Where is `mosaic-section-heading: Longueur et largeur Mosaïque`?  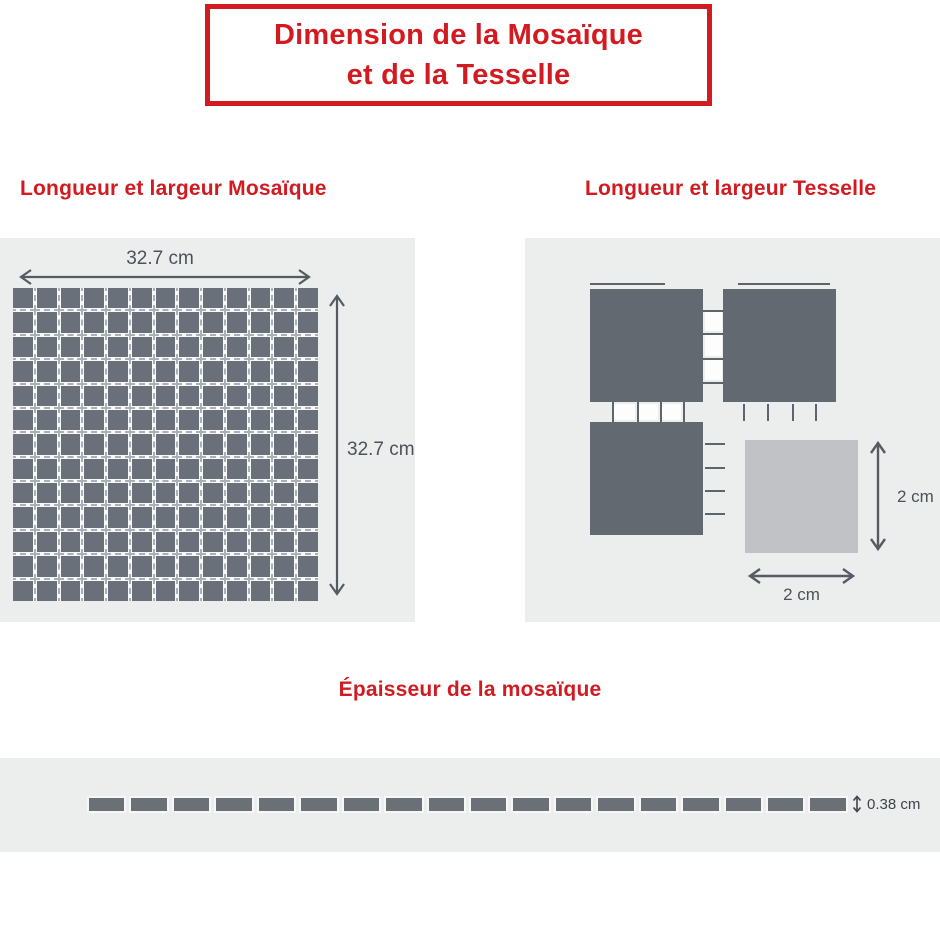
mosaic-section-heading: Longueur et largeur Mosaïque is located at coordinates (173, 188).